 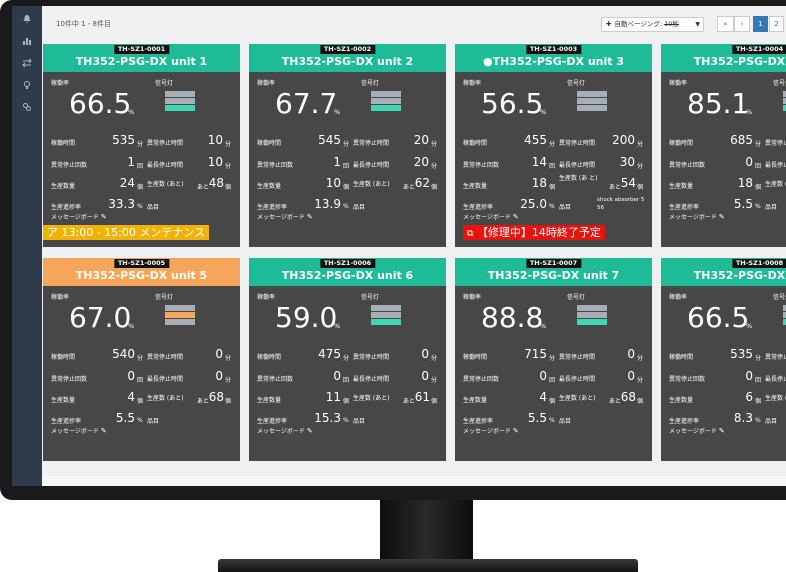 I want to click on card-header: TH-SZ1-0008 TH352-PSG-DX unit 8, so click(x=723, y=272).